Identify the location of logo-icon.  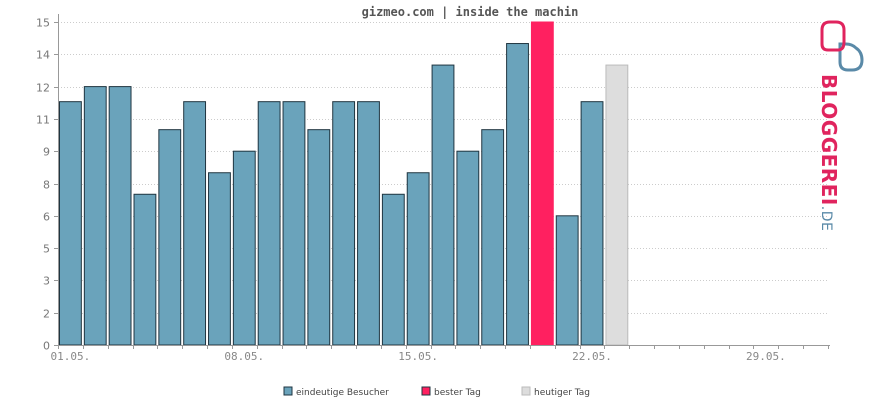
(842, 46).